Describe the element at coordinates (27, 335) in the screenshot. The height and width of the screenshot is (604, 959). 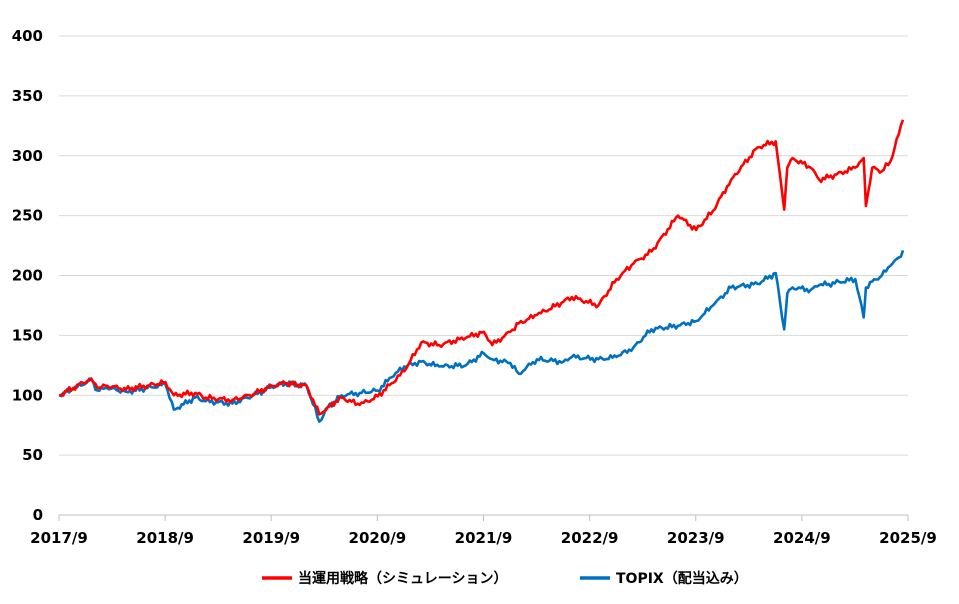
I see `y-tick-label: 150` at that location.